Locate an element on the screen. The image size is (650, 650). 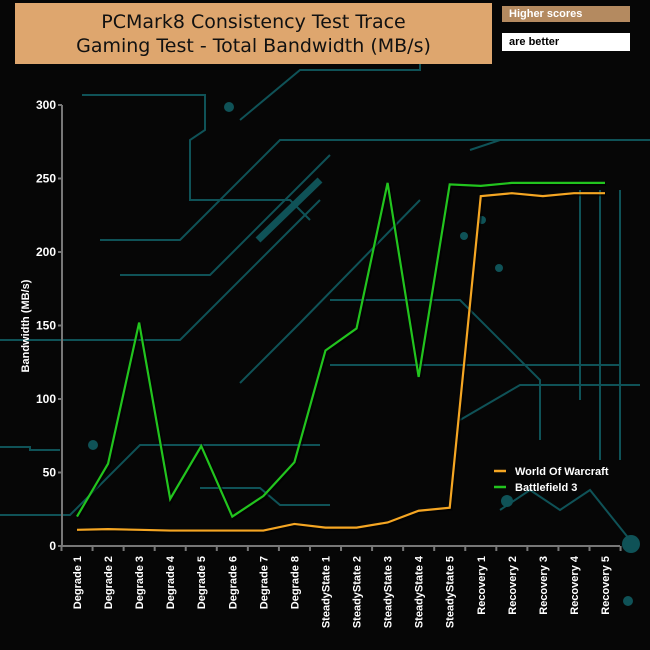
chart-title-line2: Gaming Test - Total Bandwidth (MB/s) is located at coordinates (253, 46).